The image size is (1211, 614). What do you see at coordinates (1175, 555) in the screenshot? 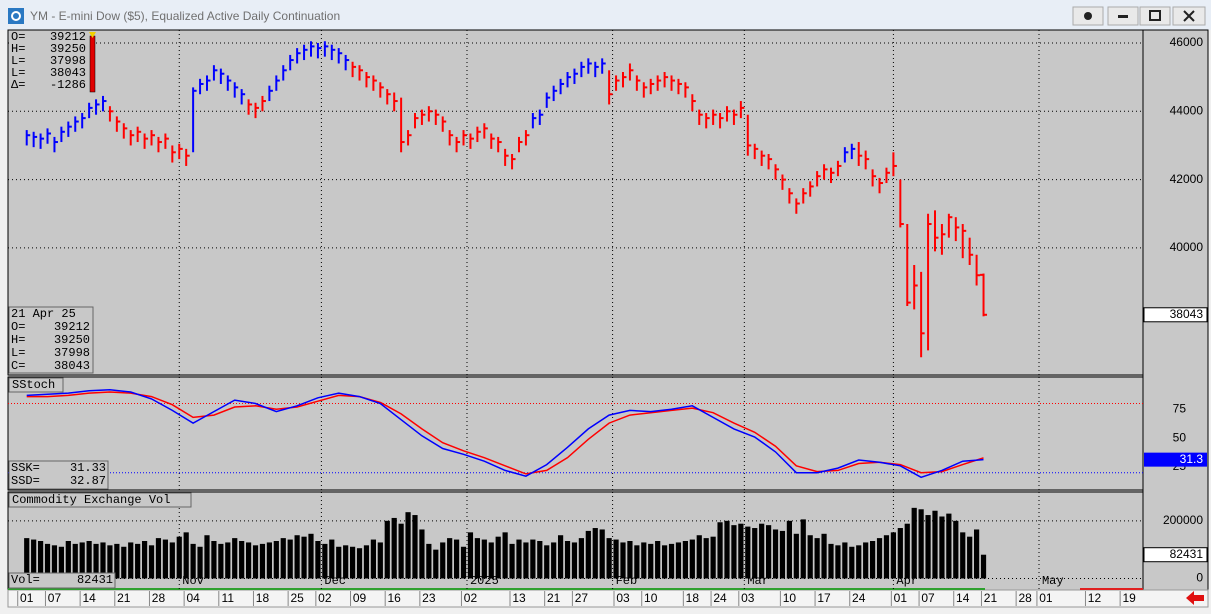
I see `last-volume-box` at bounding box center [1175, 555].